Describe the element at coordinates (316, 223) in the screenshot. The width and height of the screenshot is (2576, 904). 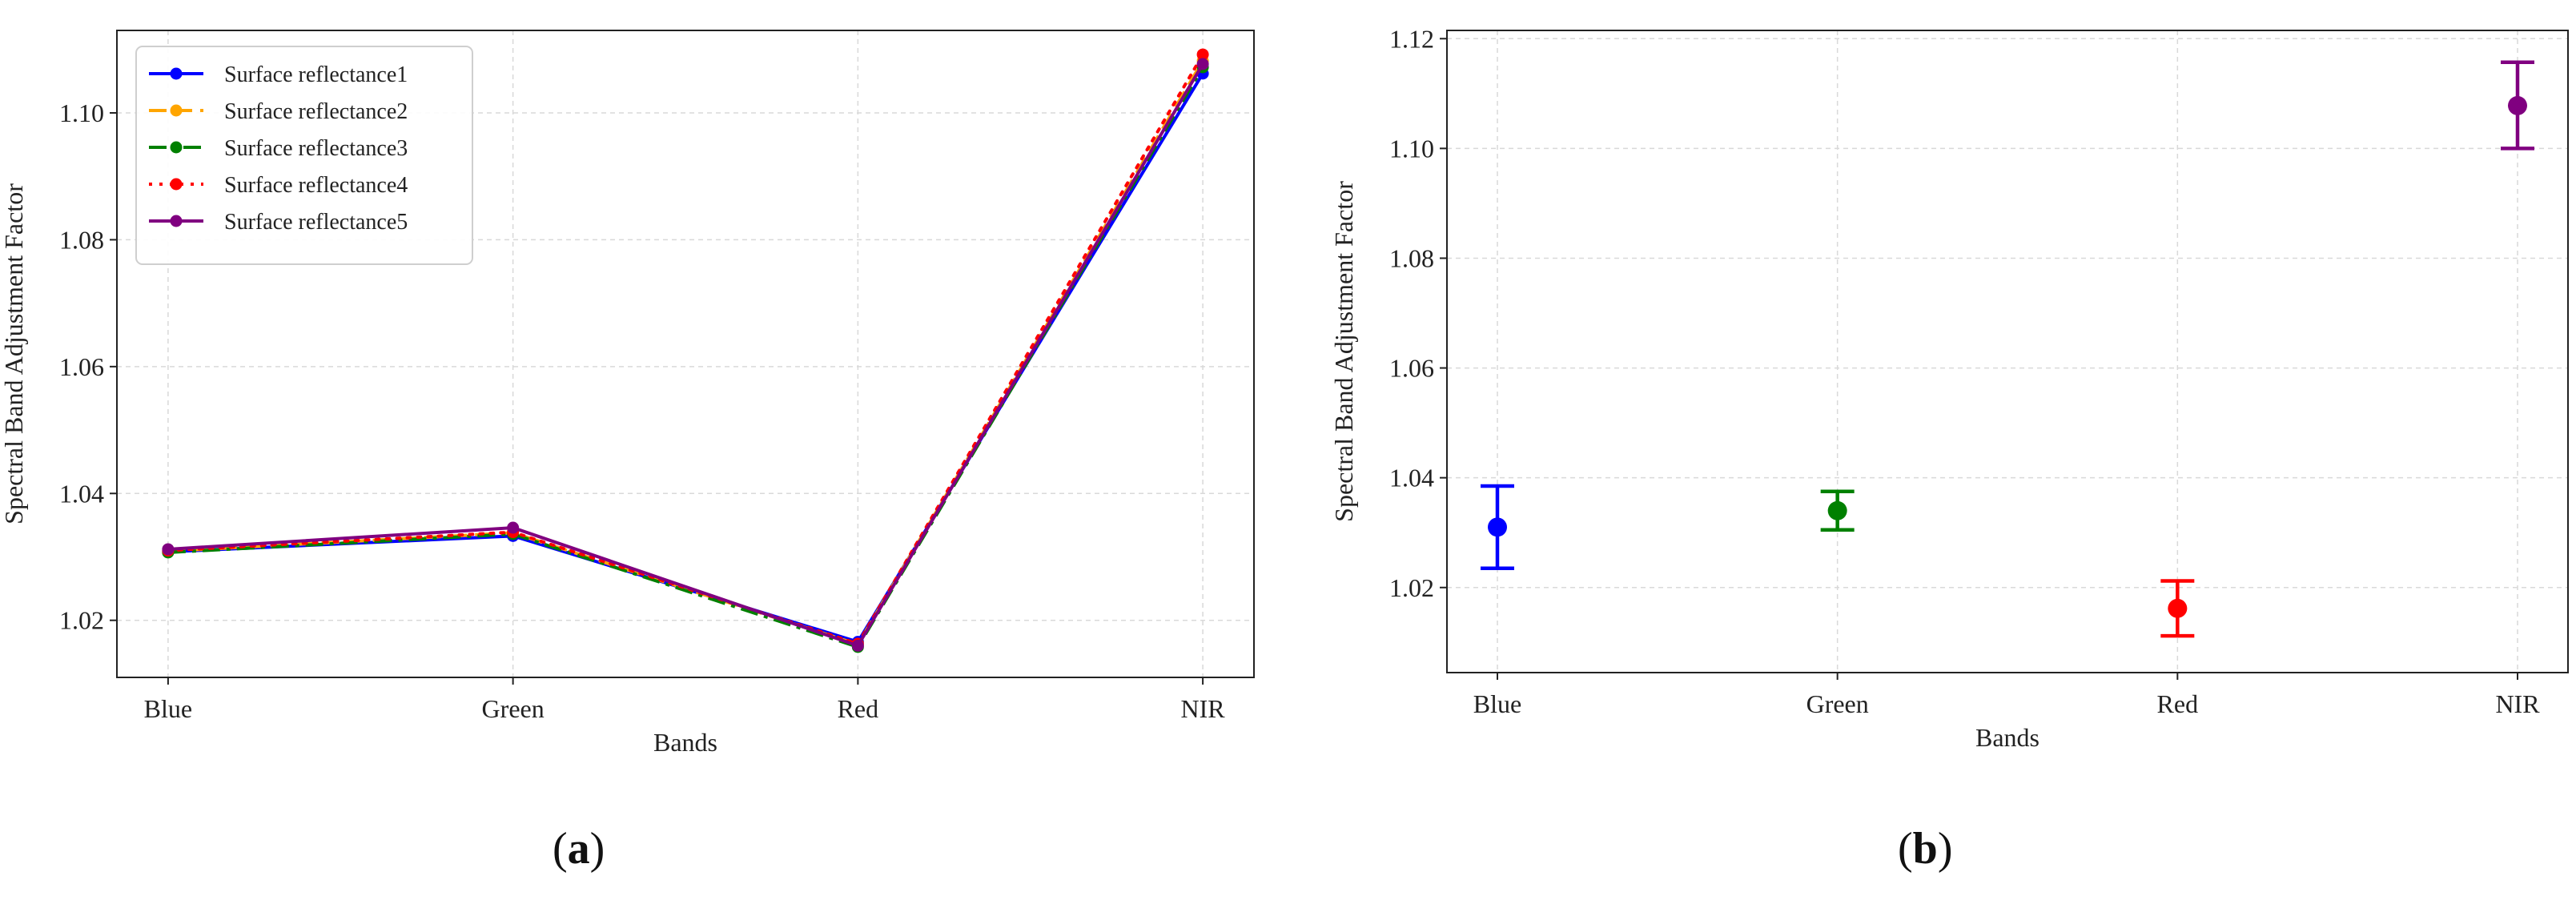
I see `legend-label: Surface reflectance5` at that location.